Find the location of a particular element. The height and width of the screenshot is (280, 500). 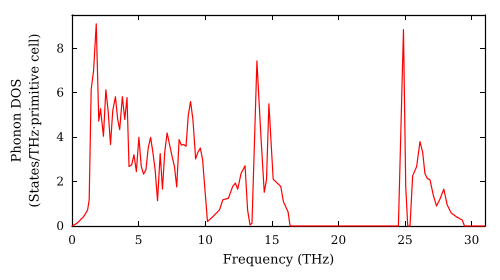

y-axis-title: Phonon DOS (States/THz·primitive cell) is located at coordinates (26, 120).